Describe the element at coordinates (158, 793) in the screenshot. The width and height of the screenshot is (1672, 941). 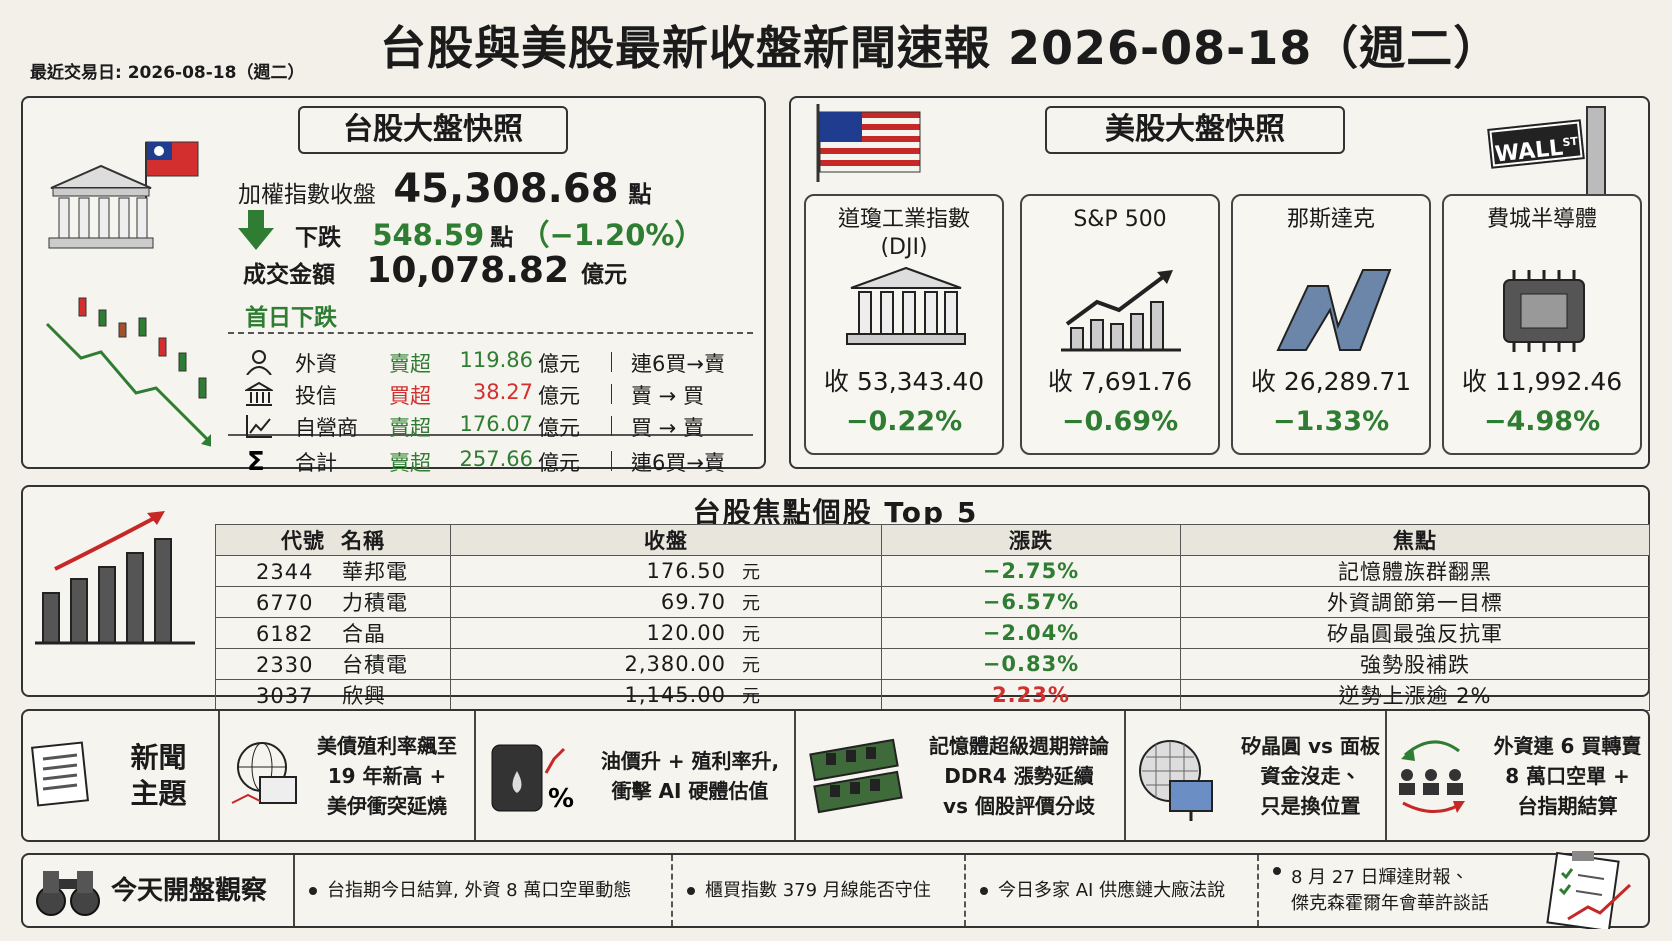
I see `news-label-line: 主題` at that location.